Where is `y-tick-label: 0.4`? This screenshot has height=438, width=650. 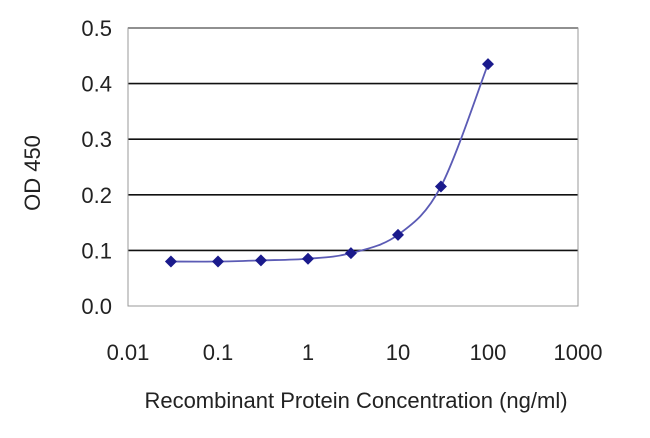 y-tick-label: 0.4 is located at coordinates (96, 84).